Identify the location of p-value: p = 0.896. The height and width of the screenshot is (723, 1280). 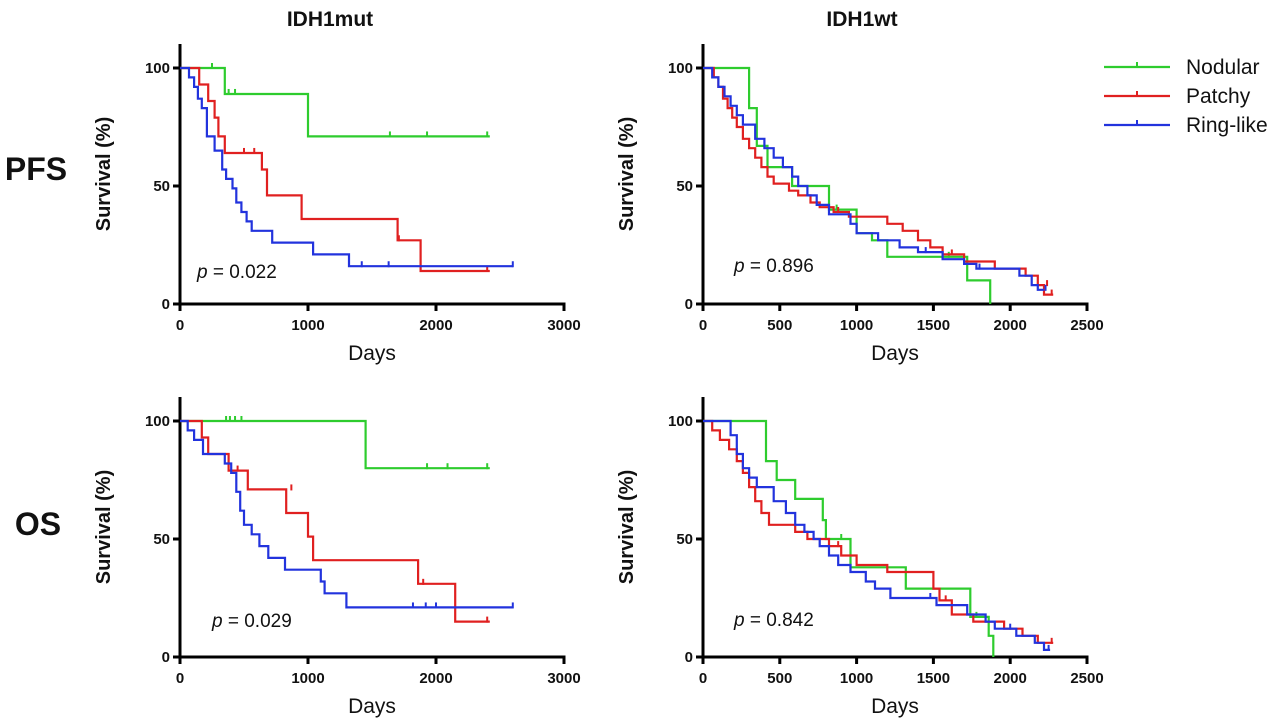
(773, 266).